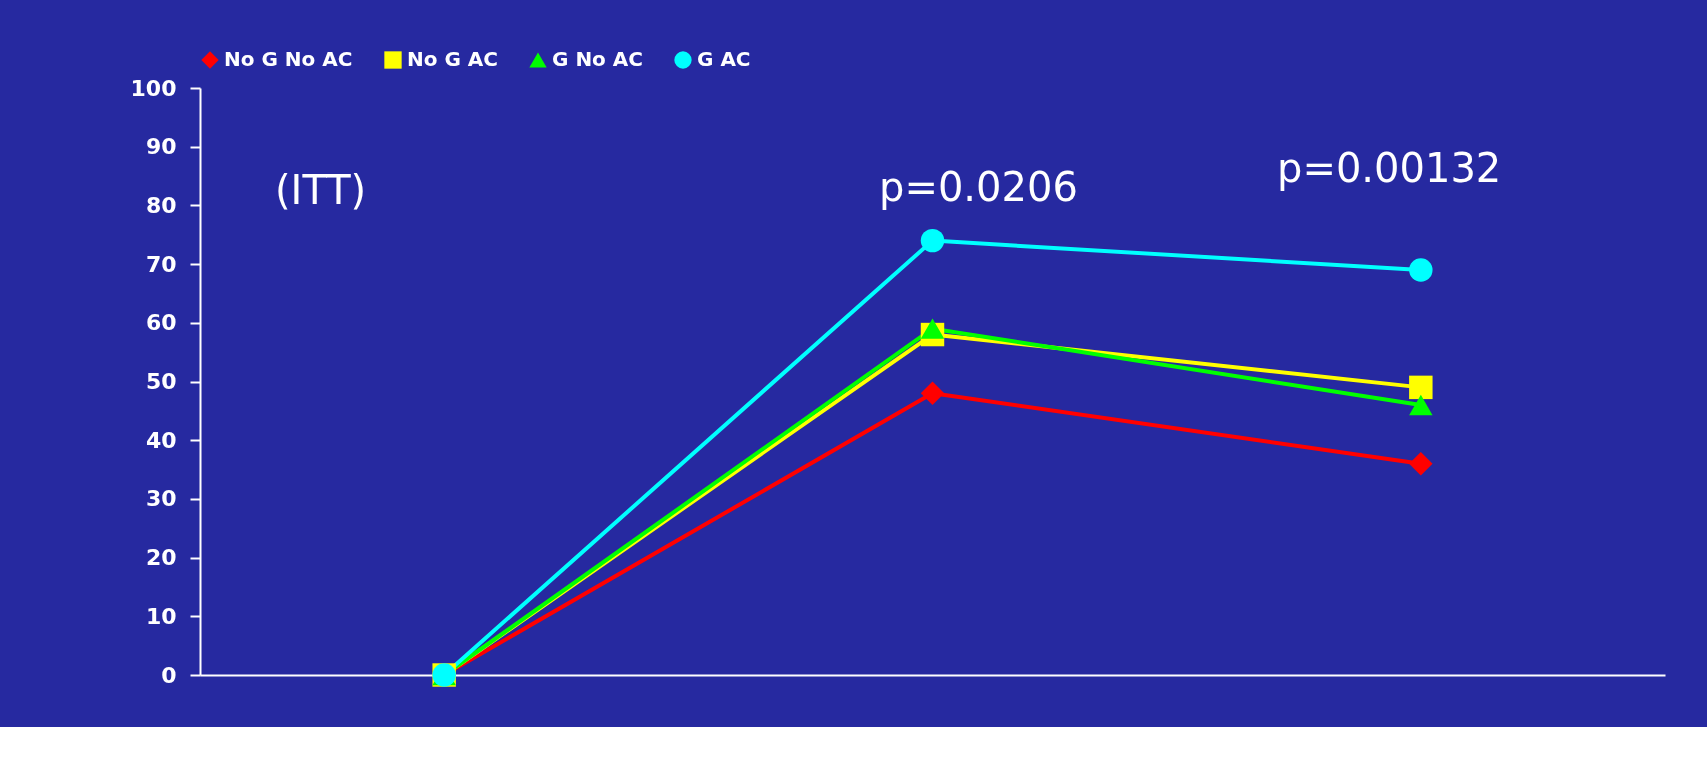 This screenshot has height=761, width=1708. I want to click on legend-label: G No AC, so click(597, 59).